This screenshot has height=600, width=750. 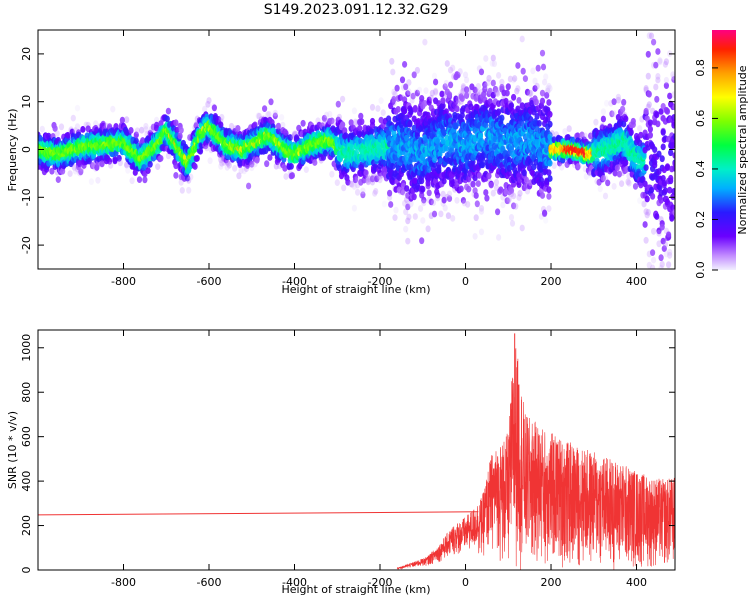 What do you see at coordinates (26, 54) in the screenshot?
I see `y-tick-label: 20` at bounding box center [26, 54].